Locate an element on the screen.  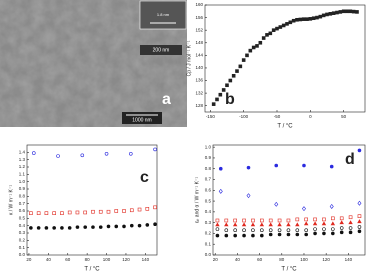
plot-frame is located at coordinates (92, 200).